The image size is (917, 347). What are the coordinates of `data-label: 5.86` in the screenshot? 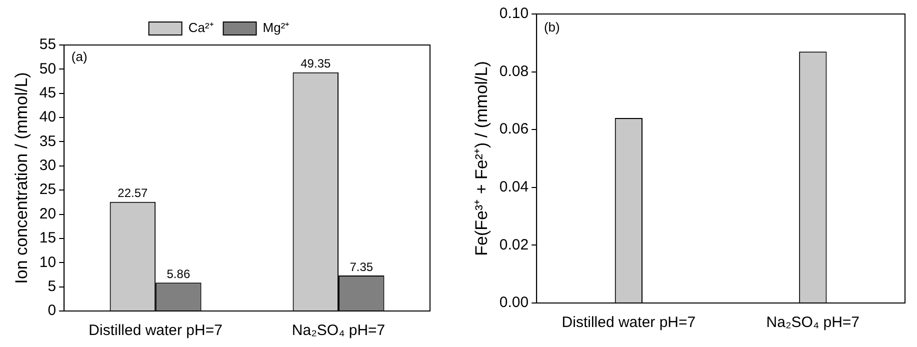 It's located at (178, 273).